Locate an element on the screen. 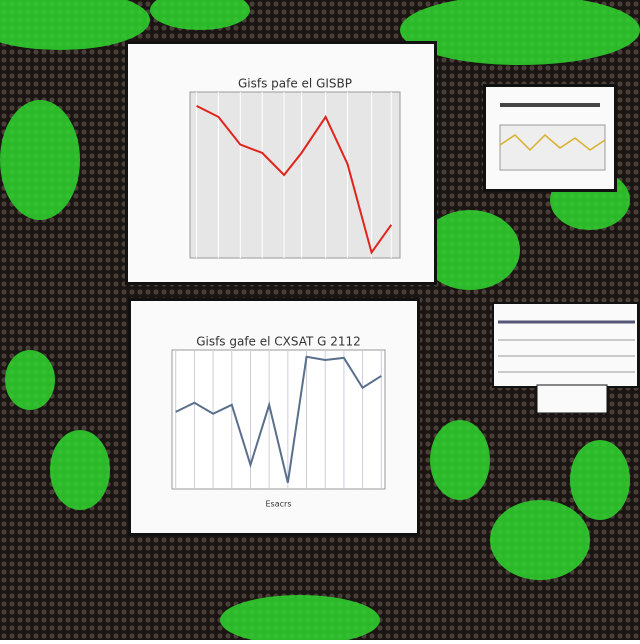  chart-title: Gisfs pafe el GISBP is located at coordinates (295, 84).